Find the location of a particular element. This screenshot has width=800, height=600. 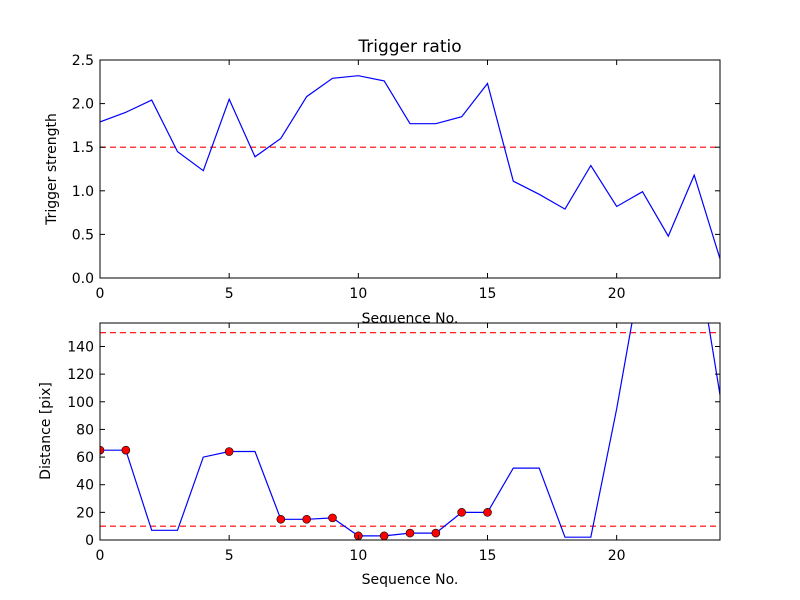

y-tick-label: 80 is located at coordinates (85, 430).